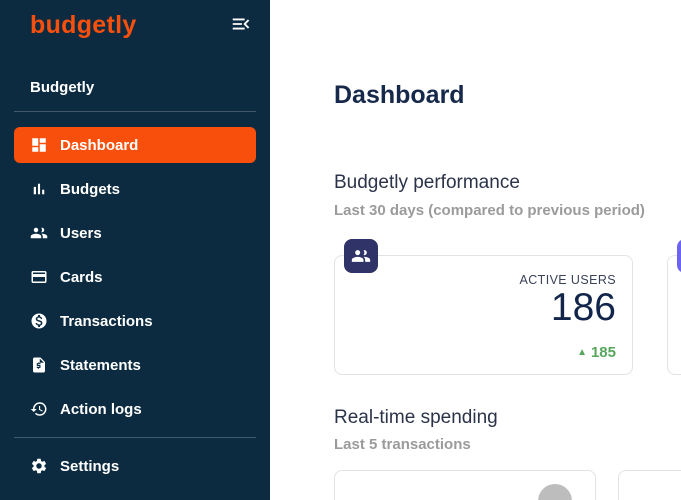 The image size is (681, 500). Describe the element at coordinates (106, 321) in the screenshot. I see `sidebar-item-label: Transactions` at that location.